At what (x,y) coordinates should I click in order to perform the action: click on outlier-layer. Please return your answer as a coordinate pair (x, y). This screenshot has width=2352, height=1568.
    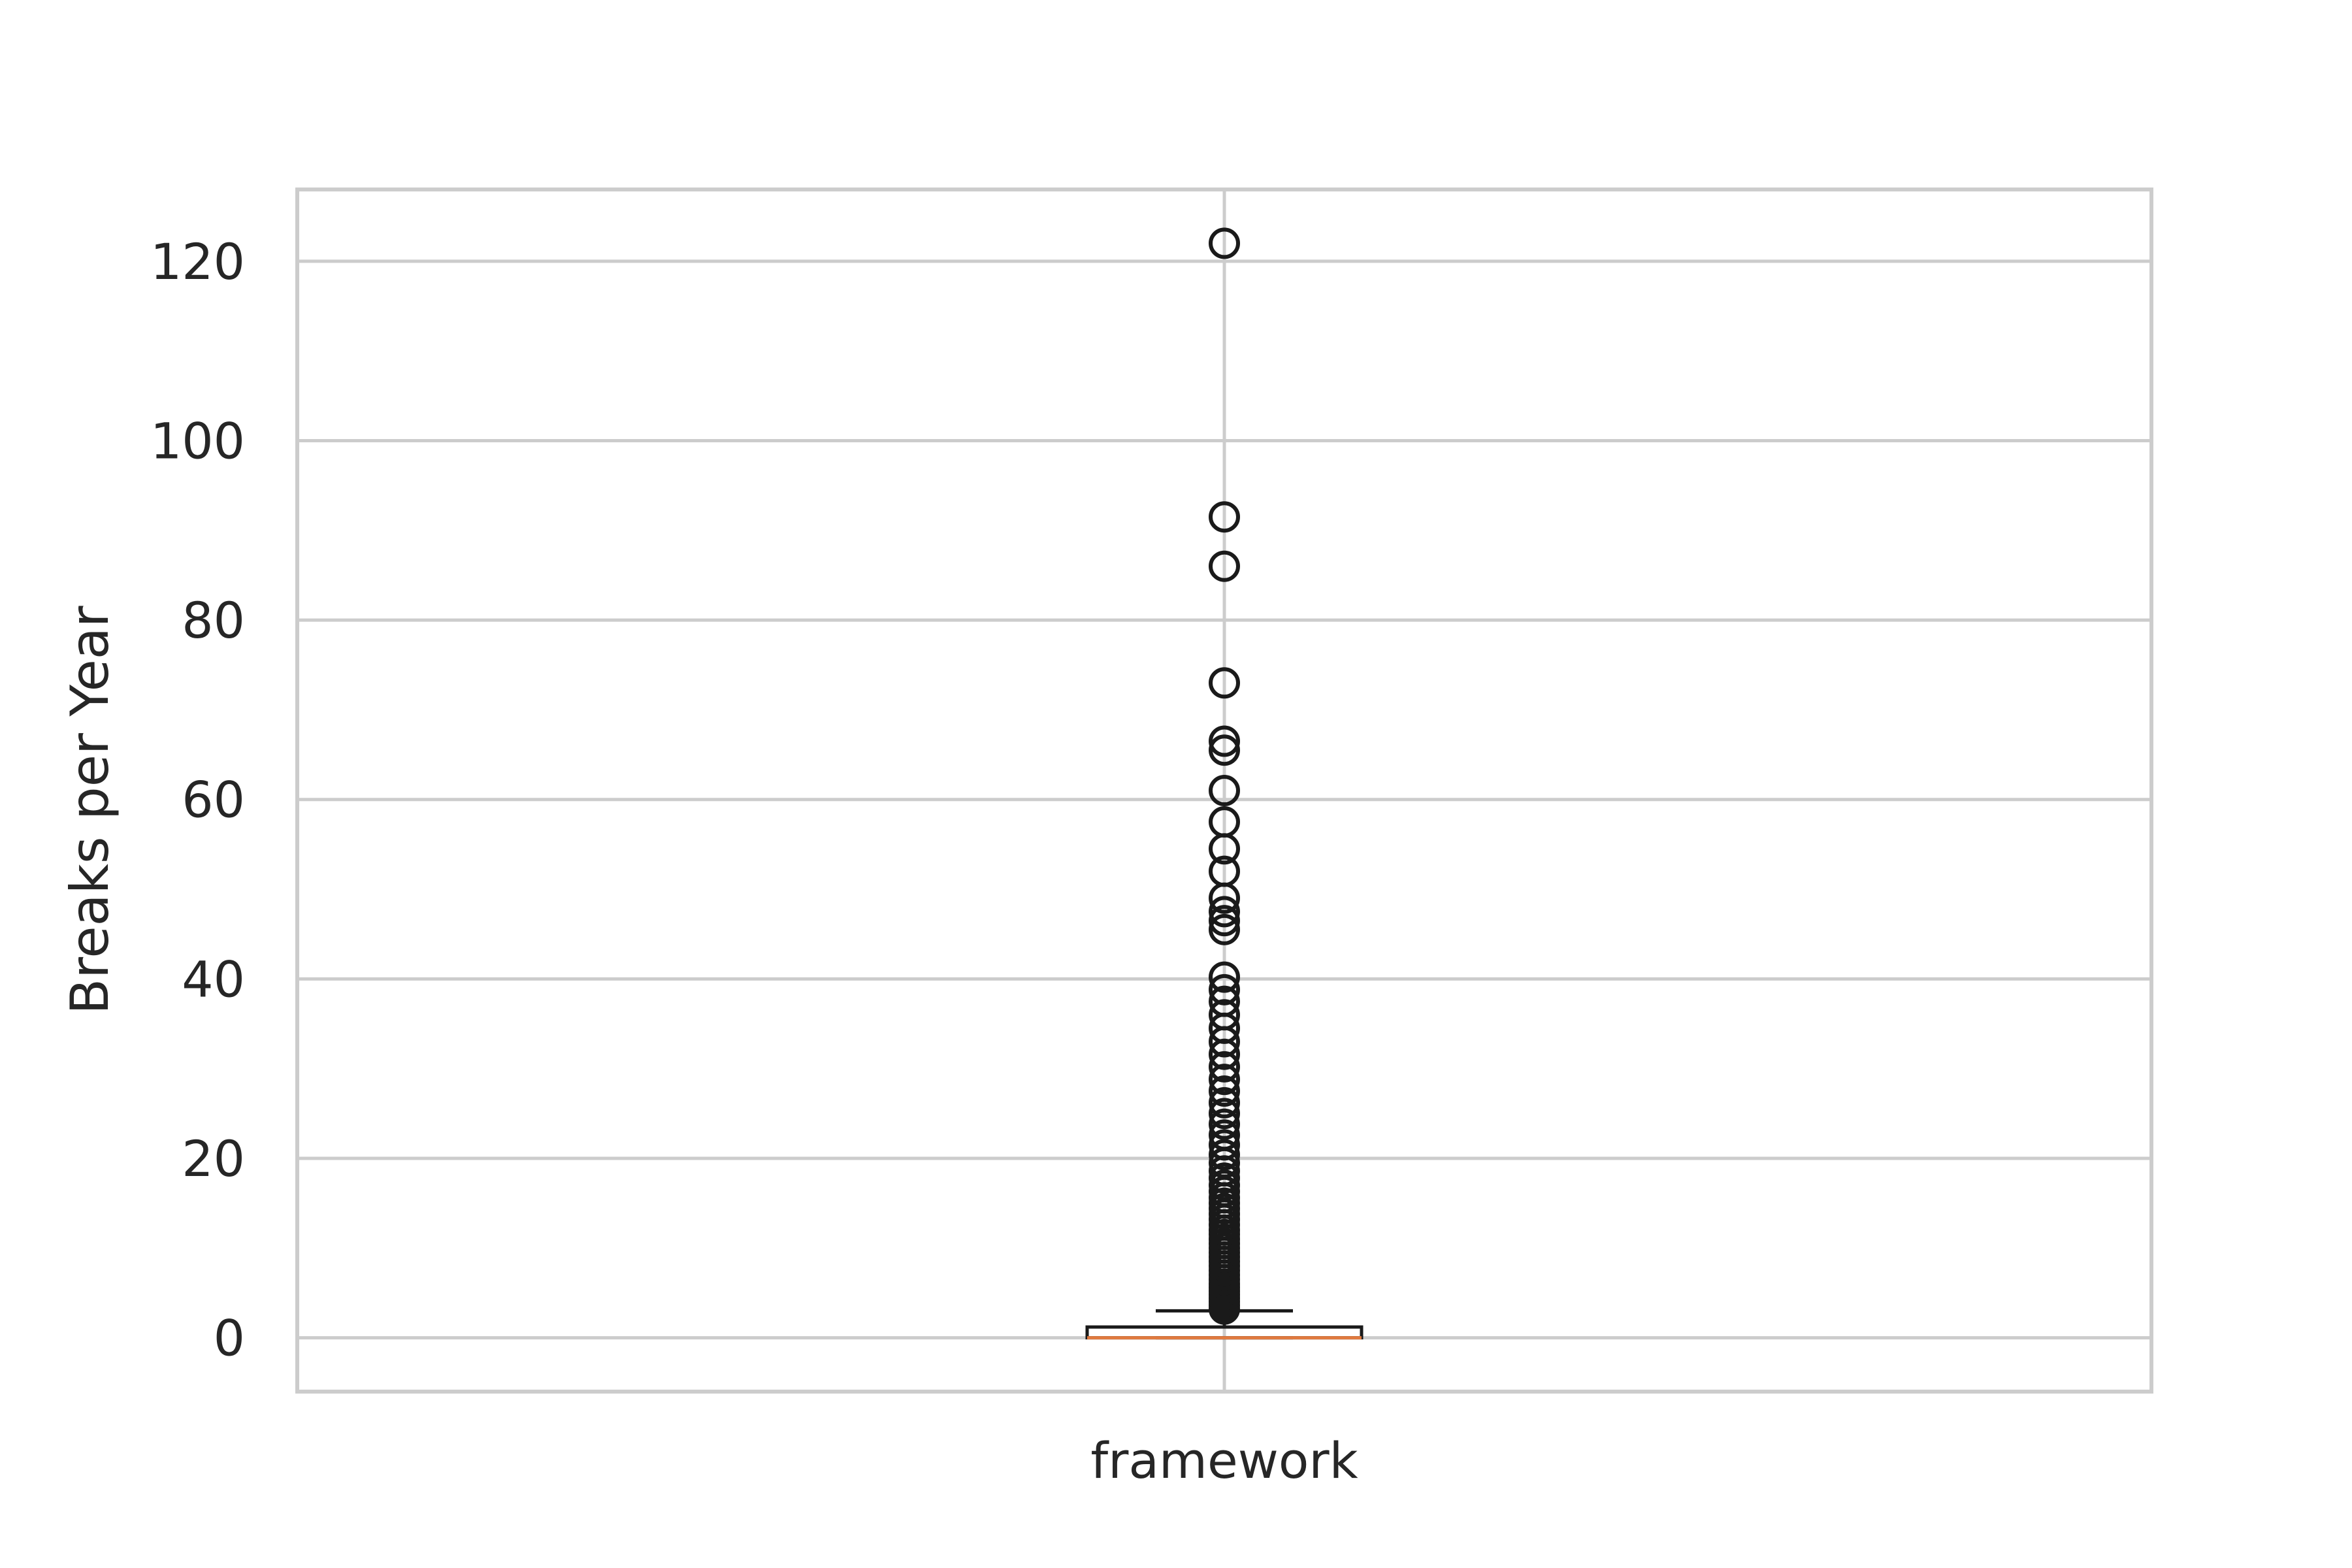
    Looking at the image, I should click on (1224, 776).